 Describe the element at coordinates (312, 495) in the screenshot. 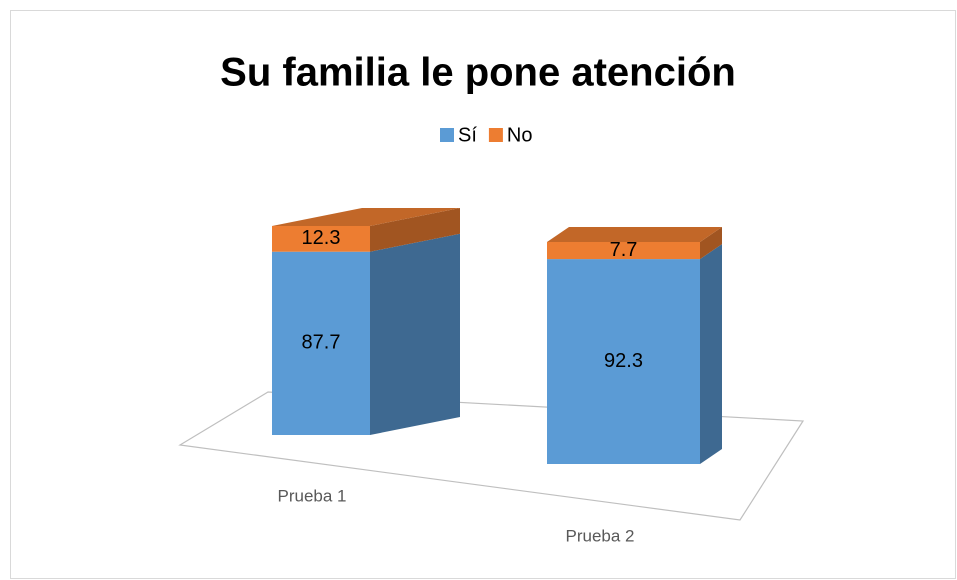

I see `x-tick-label: Prueba 1` at that location.